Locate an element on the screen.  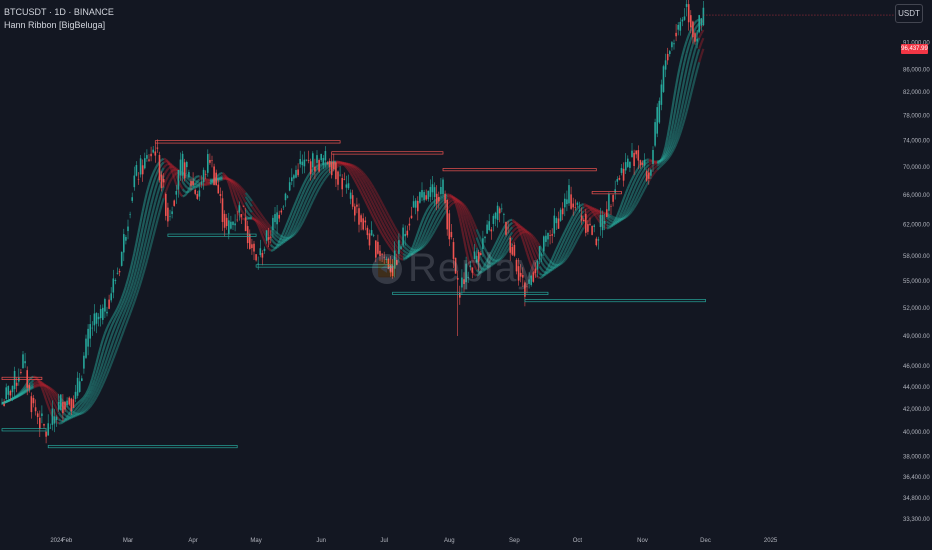
y-tick-label: 44,000.00 is located at coordinates (916, 388).